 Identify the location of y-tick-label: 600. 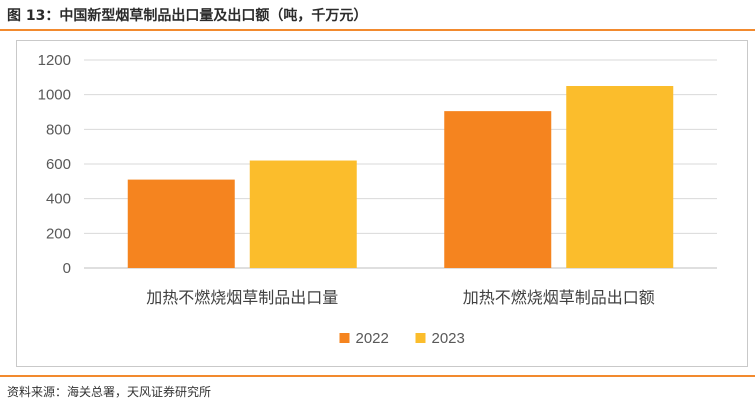
(58, 164).